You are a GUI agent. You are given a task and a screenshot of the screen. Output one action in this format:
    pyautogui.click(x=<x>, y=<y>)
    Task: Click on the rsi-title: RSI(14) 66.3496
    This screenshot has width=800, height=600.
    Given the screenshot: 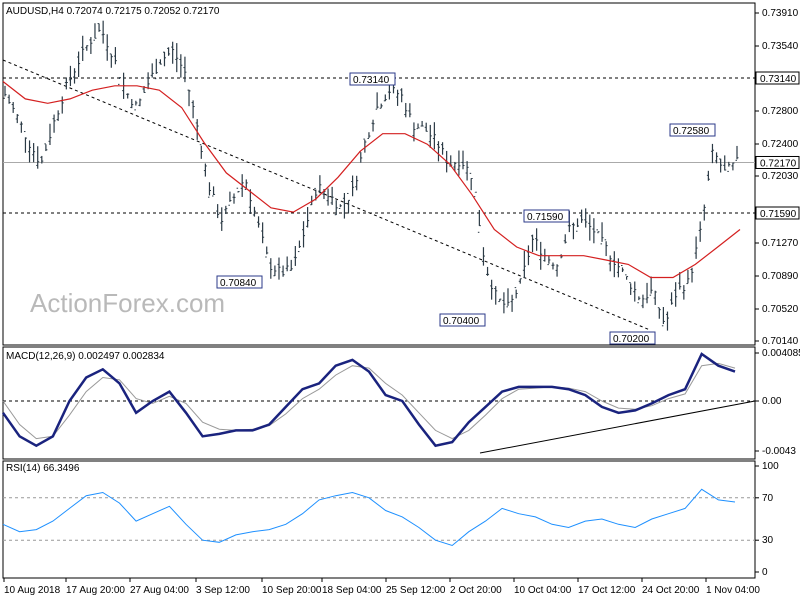 What is the action you would take?
    pyautogui.click(x=43, y=468)
    